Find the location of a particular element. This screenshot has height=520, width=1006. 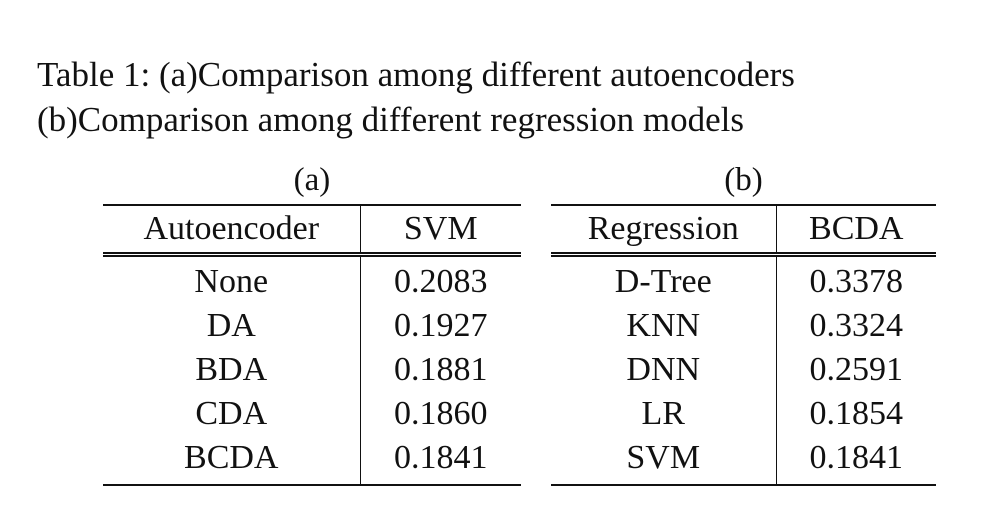

table-cell: LR is located at coordinates (664, 414).